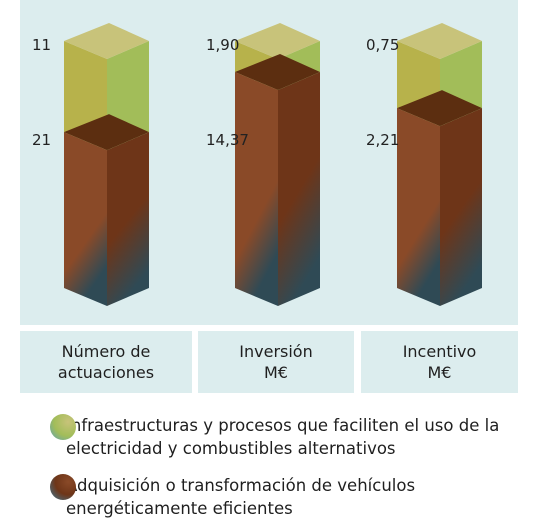  Describe the element at coordinates (382, 45) in the screenshot. I see `value-label-upper-2: 0,75` at that location.